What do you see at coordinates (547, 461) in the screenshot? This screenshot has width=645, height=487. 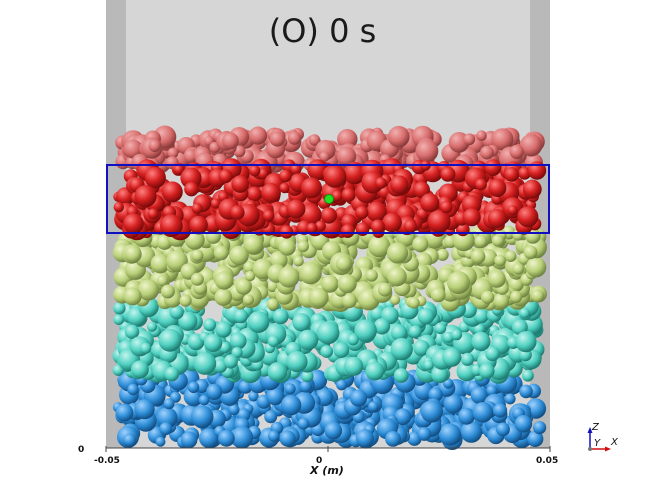 I see `x-tick-label-right: 0.05` at bounding box center [547, 461].